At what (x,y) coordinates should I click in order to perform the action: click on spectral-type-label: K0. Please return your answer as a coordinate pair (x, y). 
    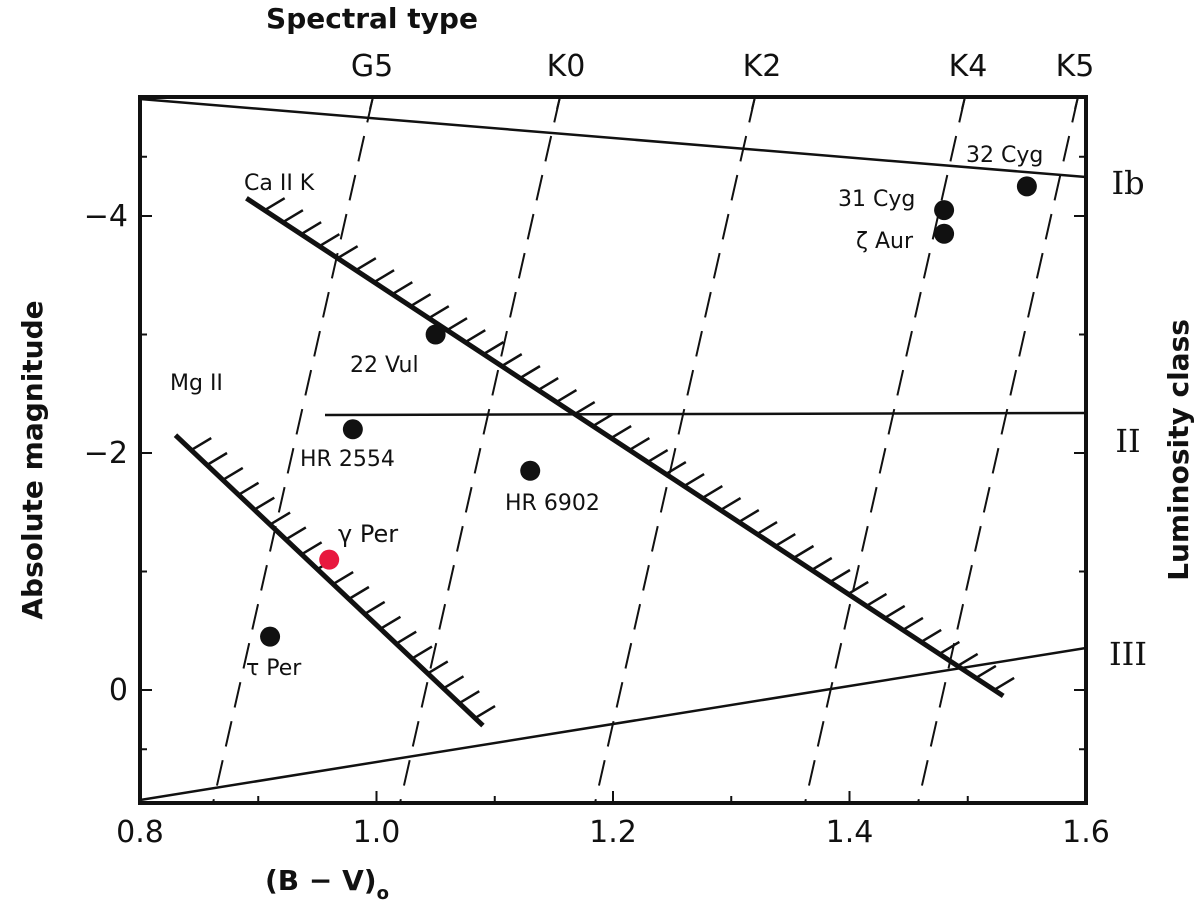
    Looking at the image, I should click on (566, 66).